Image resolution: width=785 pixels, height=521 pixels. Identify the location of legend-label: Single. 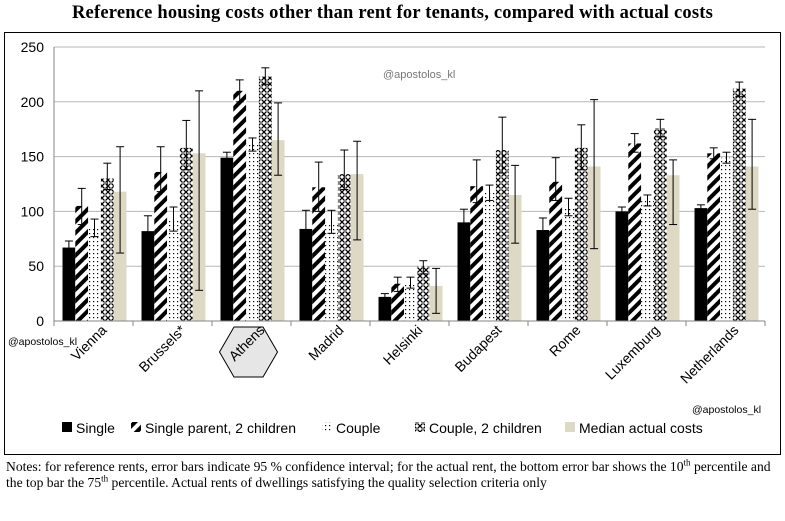
(95, 428).